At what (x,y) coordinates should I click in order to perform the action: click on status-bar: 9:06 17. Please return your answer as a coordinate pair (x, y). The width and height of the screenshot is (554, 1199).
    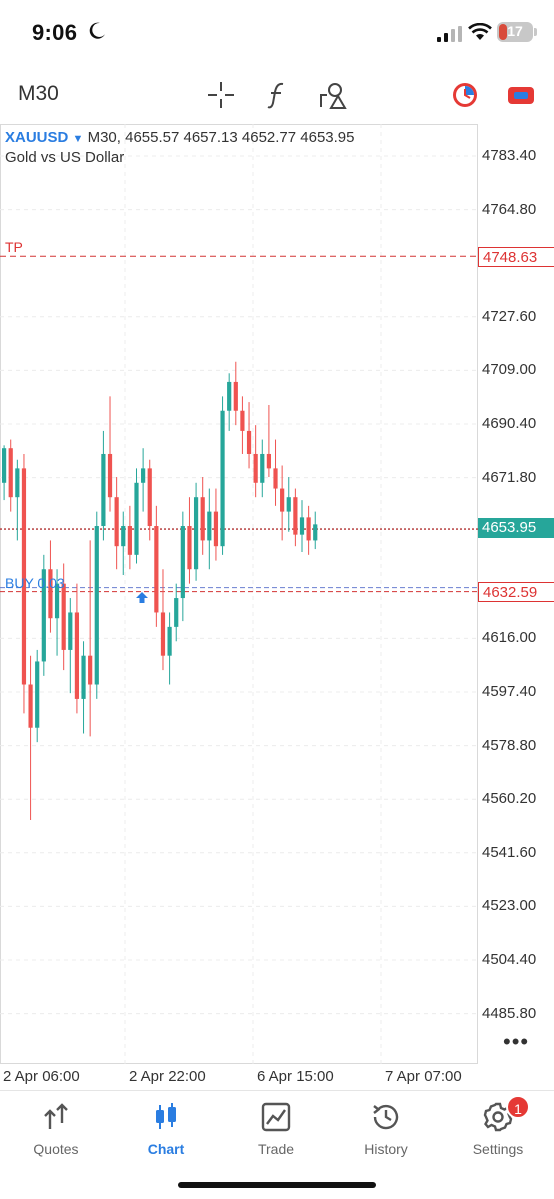
    Looking at the image, I should click on (277, 32).